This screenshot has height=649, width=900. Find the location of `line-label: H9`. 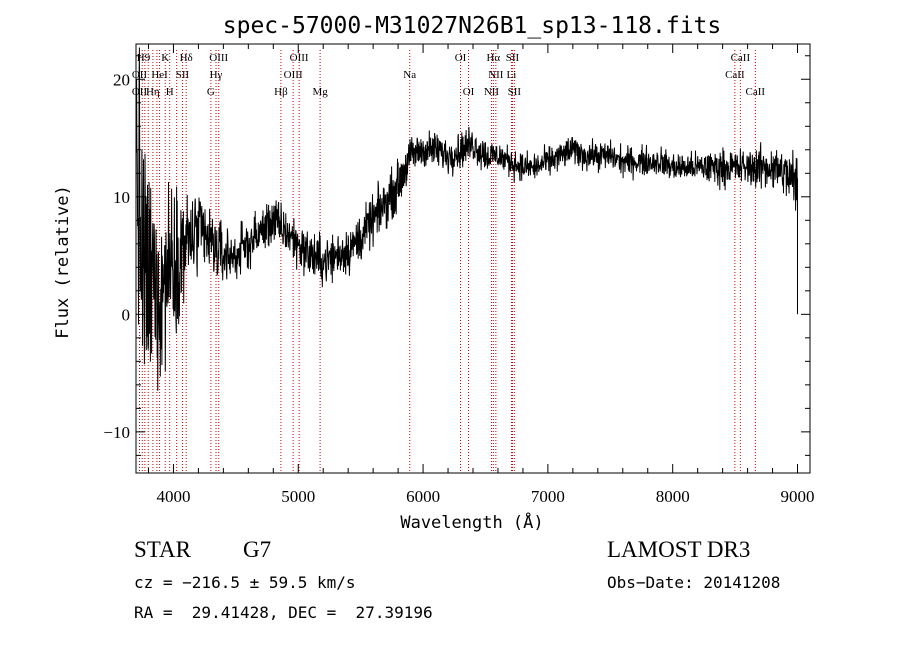

line-label: H9 is located at coordinates (144, 58).